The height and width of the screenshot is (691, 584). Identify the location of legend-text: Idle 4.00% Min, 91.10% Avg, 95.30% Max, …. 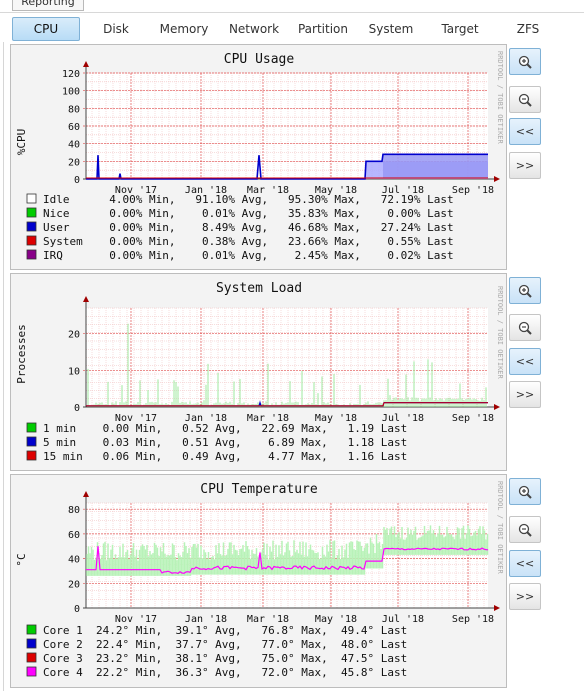
(248, 199).